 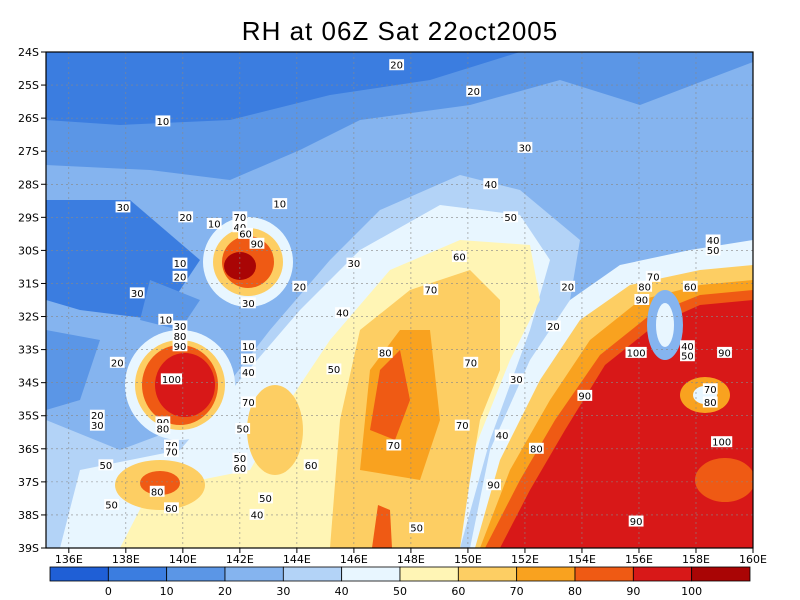 What do you see at coordinates (582, 559) in the screenshot?
I see `x-tick-label: 154E` at bounding box center [582, 559].